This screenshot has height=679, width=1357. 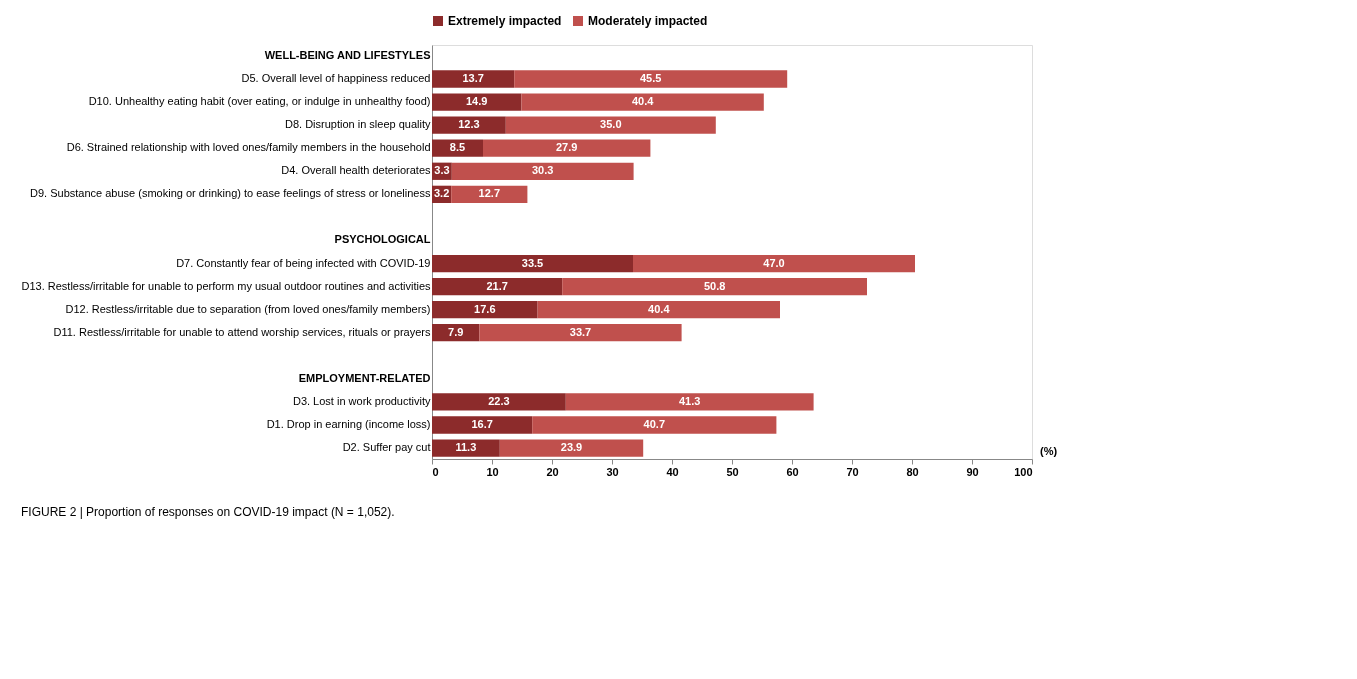 What do you see at coordinates (672, 471) in the screenshot?
I see `x-tick-label: 40` at bounding box center [672, 471].